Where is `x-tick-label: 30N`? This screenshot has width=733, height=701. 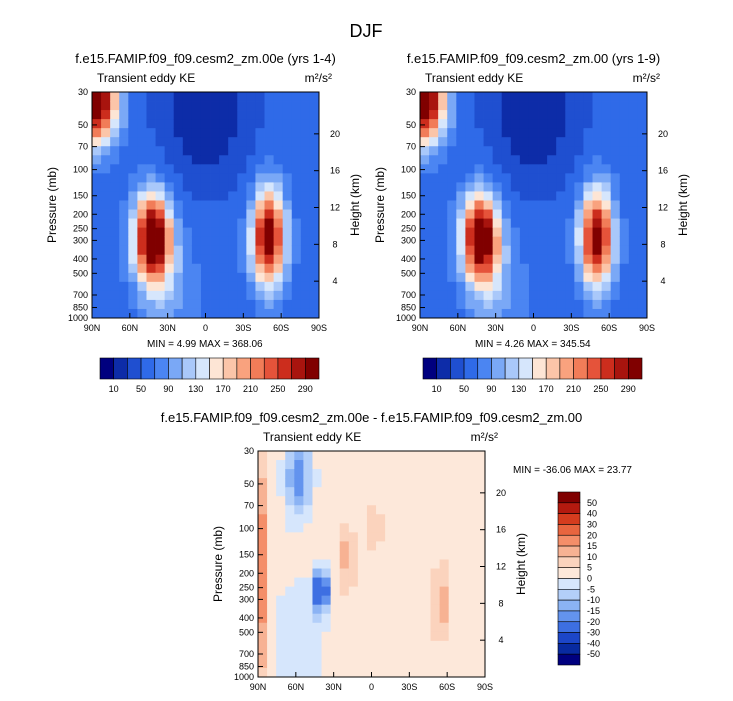 x-tick-label: 30N is located at coordinates (167, 328).